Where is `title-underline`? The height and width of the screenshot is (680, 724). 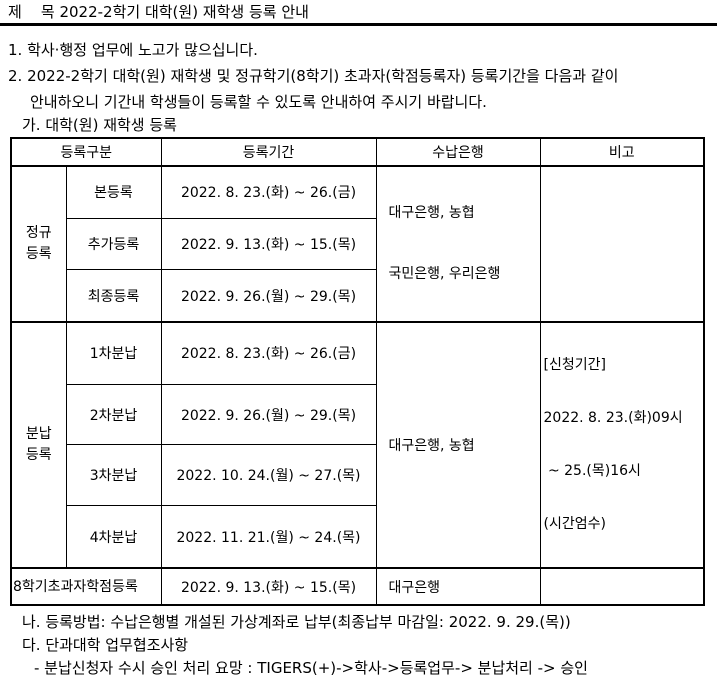
title-underline is located at coordinates (358, 24).